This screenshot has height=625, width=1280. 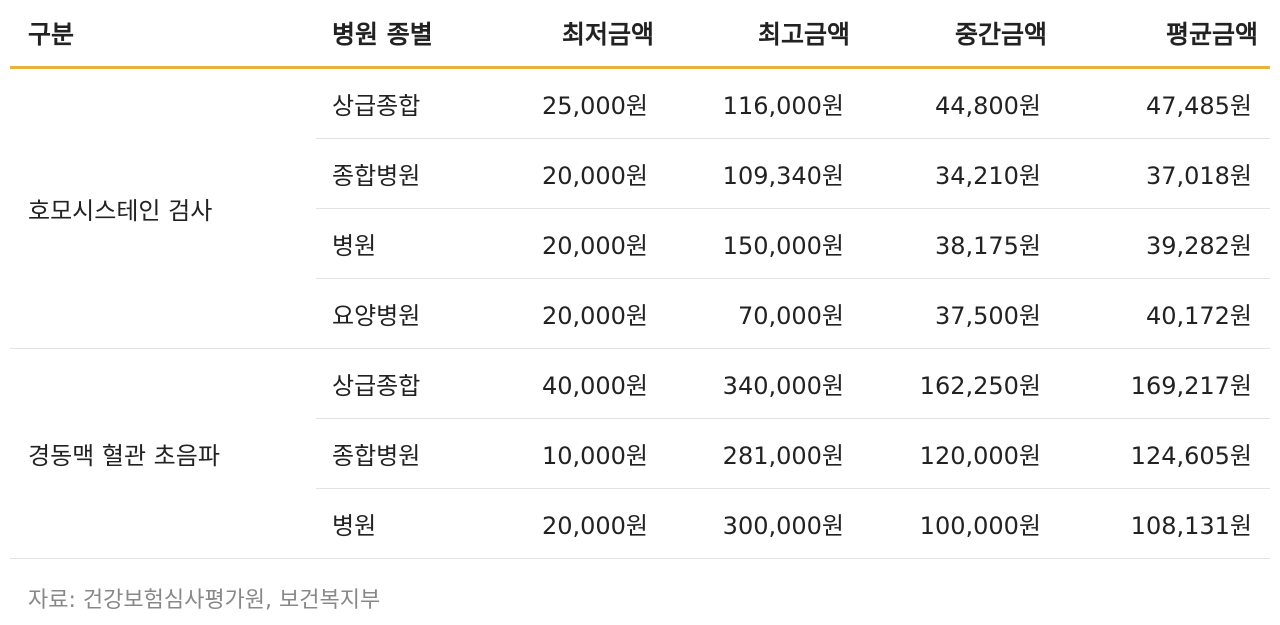 What do you see at coordinates (591, 383) in the screenshot?
I see `cell-min-price: 40,000원` at bounding box center [591, 383].